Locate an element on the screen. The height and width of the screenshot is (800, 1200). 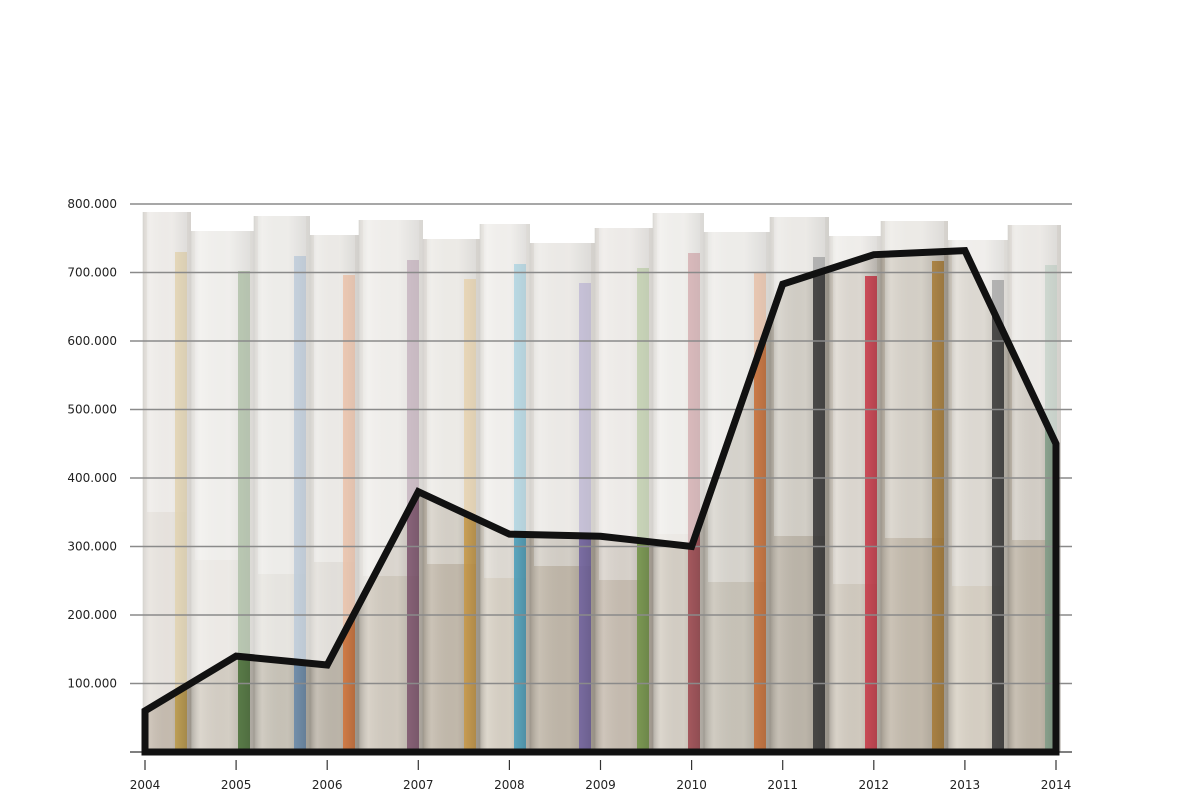
y-tick-label: 400.000 is located at coordinates (92, 478).